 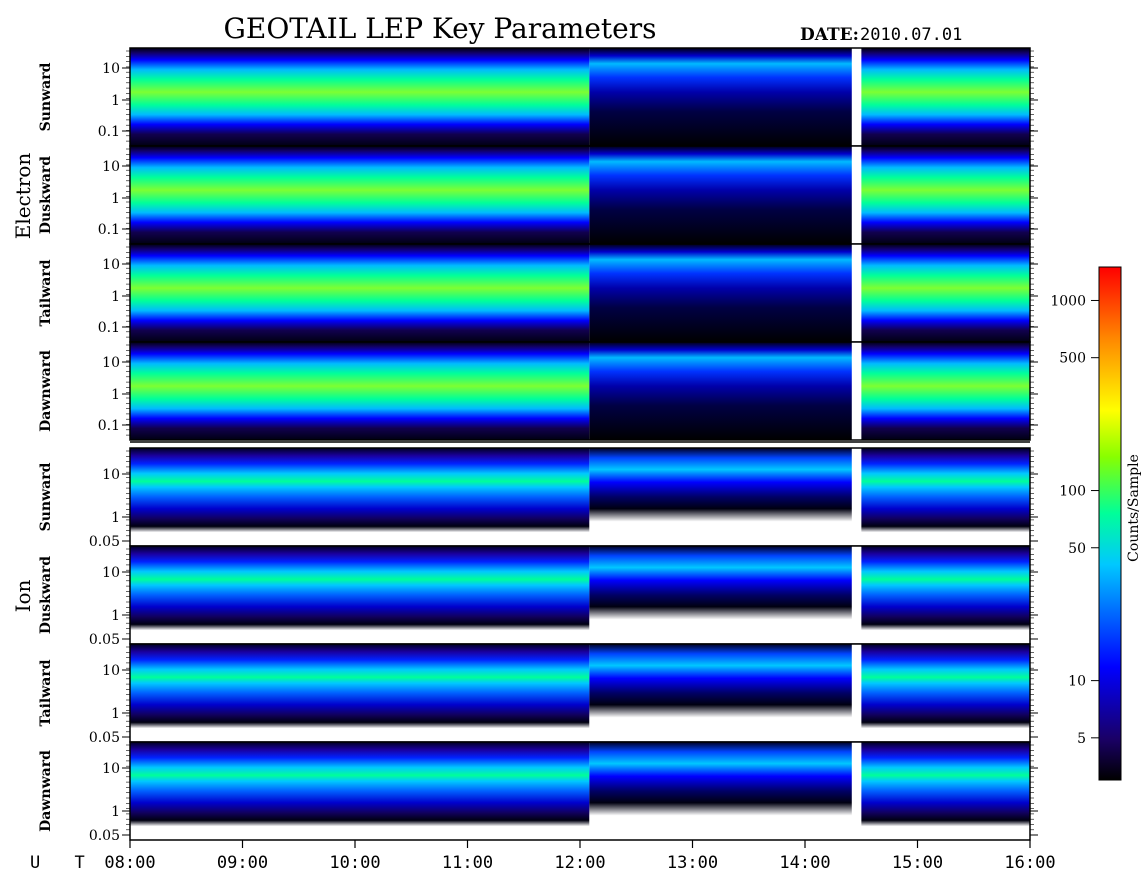 I want to click on date-label: DATE:, so click(x=829, y=35).